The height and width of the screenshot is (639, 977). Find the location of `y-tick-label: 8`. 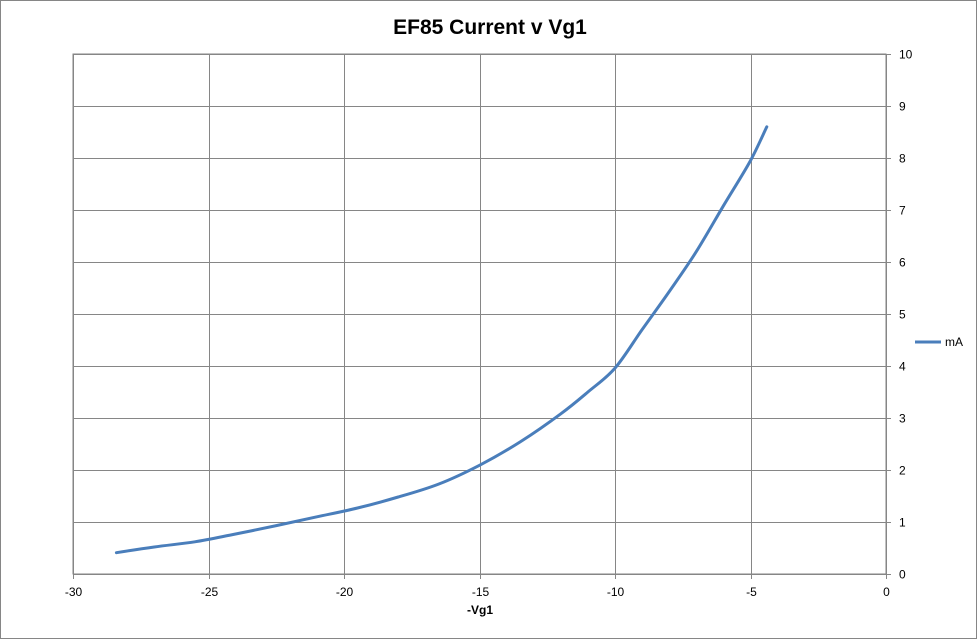

y-tick-label: 8 is located at coordinates (902, 159).